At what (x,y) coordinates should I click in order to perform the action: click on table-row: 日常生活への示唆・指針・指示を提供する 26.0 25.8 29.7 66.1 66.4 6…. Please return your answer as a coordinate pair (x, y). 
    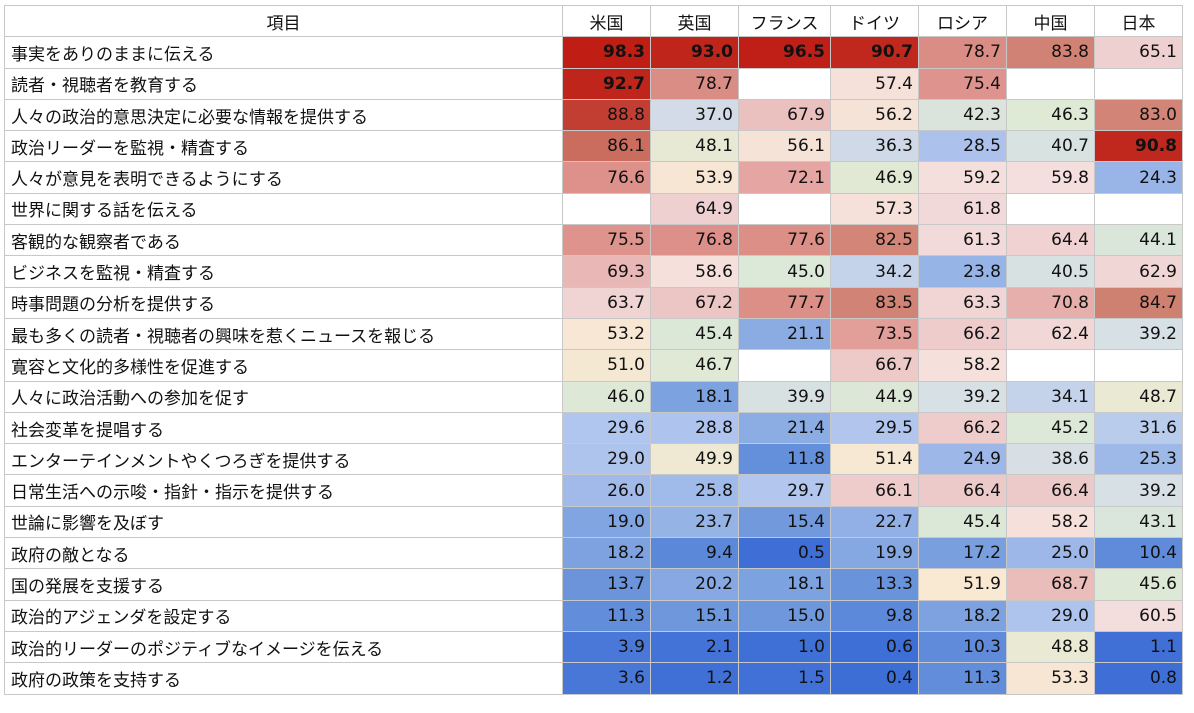
    Looking at the image, I should click on (593, 490).